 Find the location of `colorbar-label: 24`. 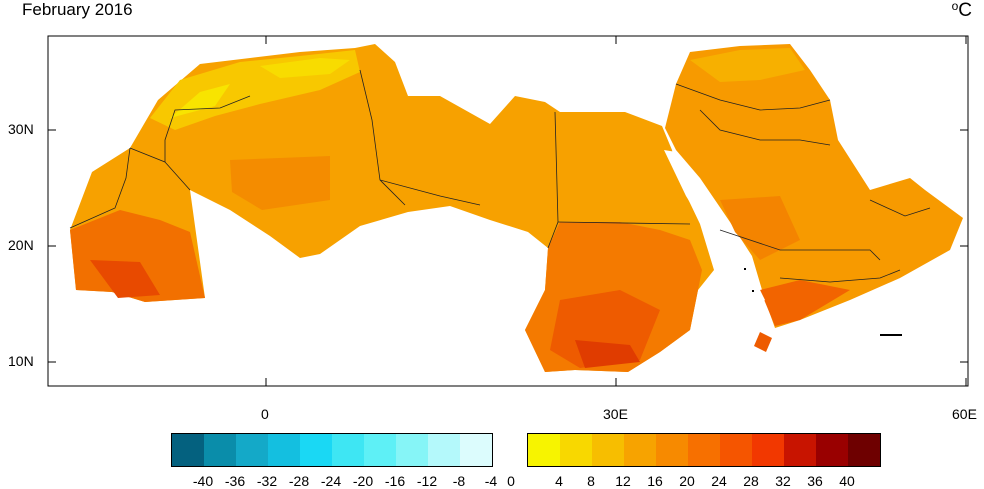

colorbar-label: 24 is located at coordinates (719, 481).